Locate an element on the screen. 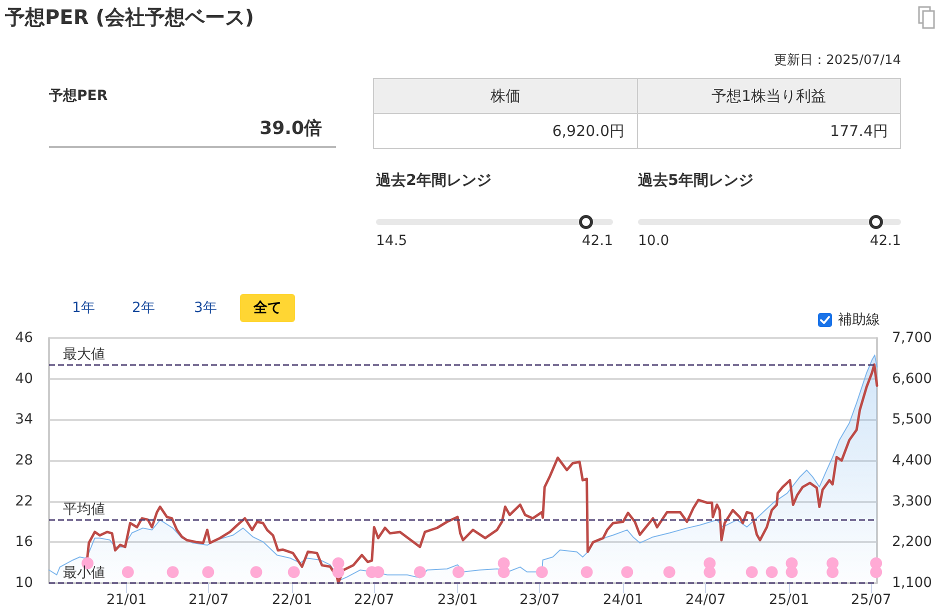  text: 補助線 is located at coordinates (859, 320).